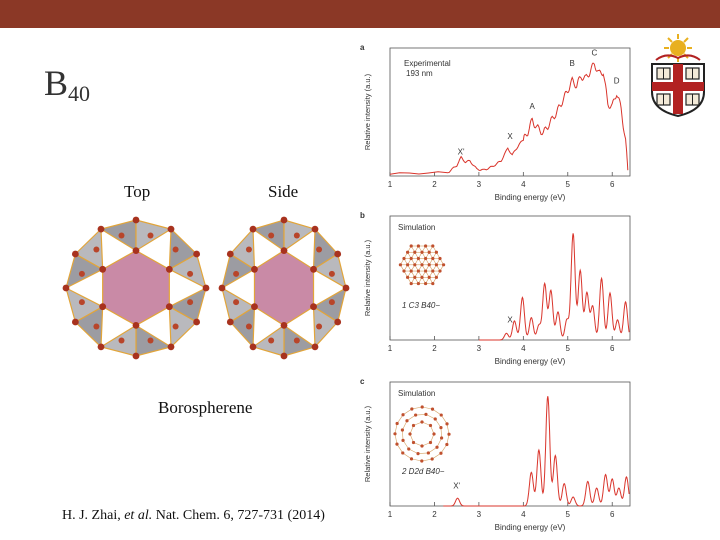 Image resolution: width=720 pixels, height=540 pixels. I want to click on legend-text: Experimental, so click(427, 63).